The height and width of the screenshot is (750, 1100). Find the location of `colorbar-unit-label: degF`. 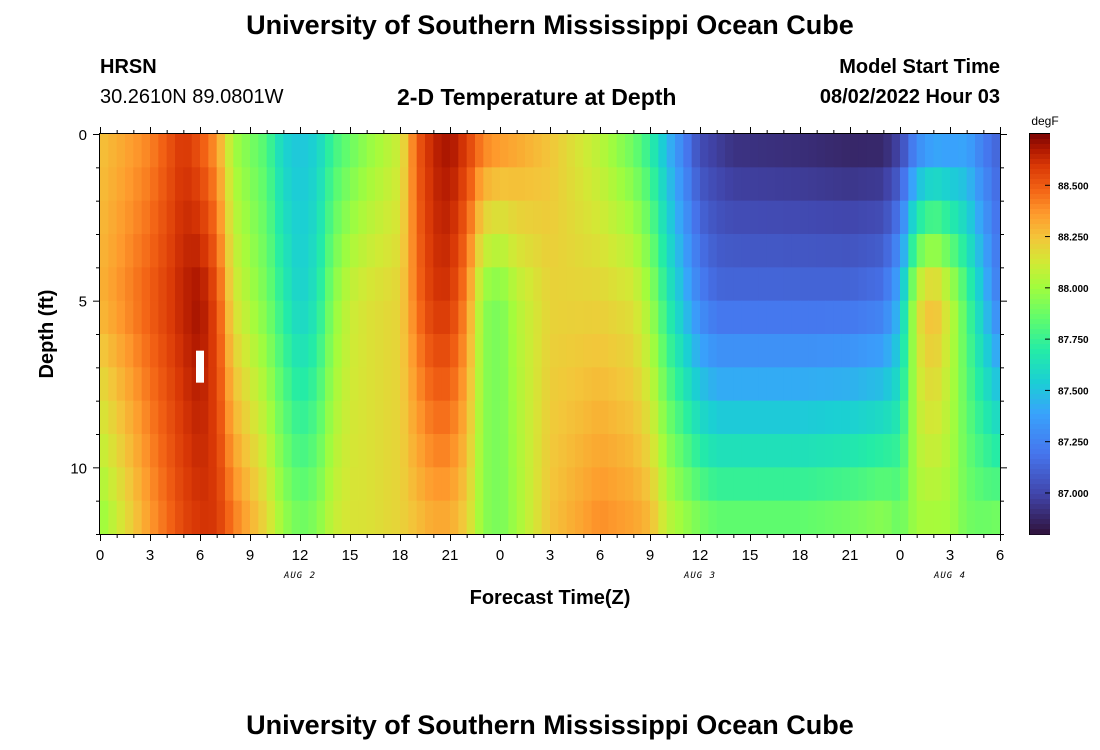

colorbar-unit-label: degF is located at coordinates (1044, 121).